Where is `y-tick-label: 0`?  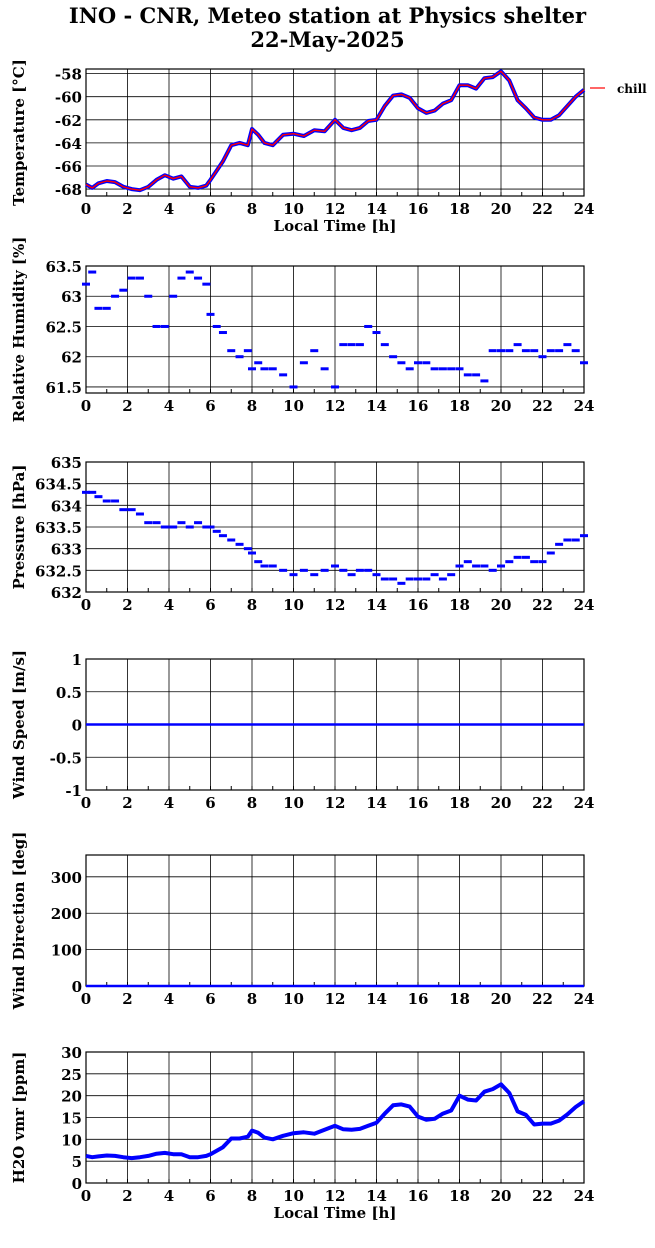
y-tick-label: 0 is located at coordinates (77, 726).